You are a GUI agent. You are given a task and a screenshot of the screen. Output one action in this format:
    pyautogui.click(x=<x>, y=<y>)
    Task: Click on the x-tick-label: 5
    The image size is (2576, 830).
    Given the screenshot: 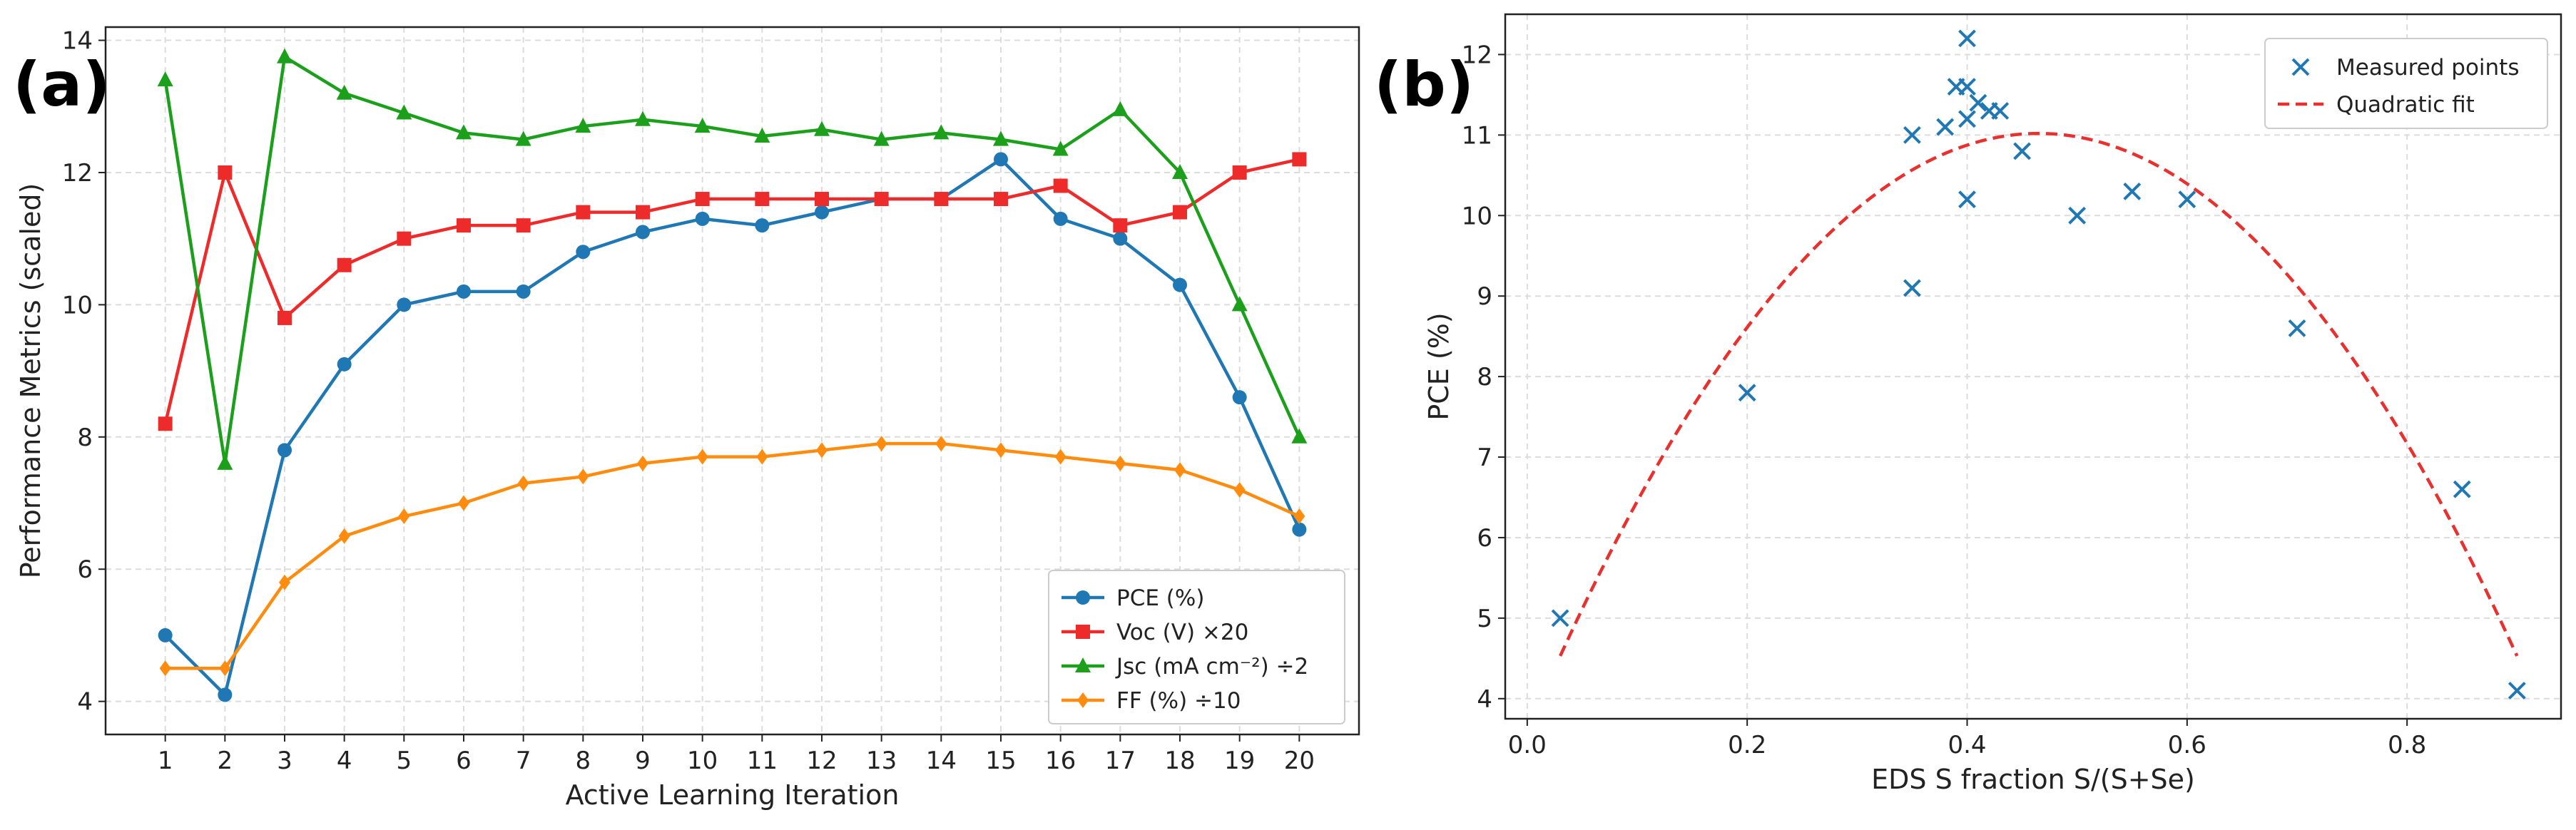 What is the action you would take?
    pyautogui.click(x=404, y=761)
    